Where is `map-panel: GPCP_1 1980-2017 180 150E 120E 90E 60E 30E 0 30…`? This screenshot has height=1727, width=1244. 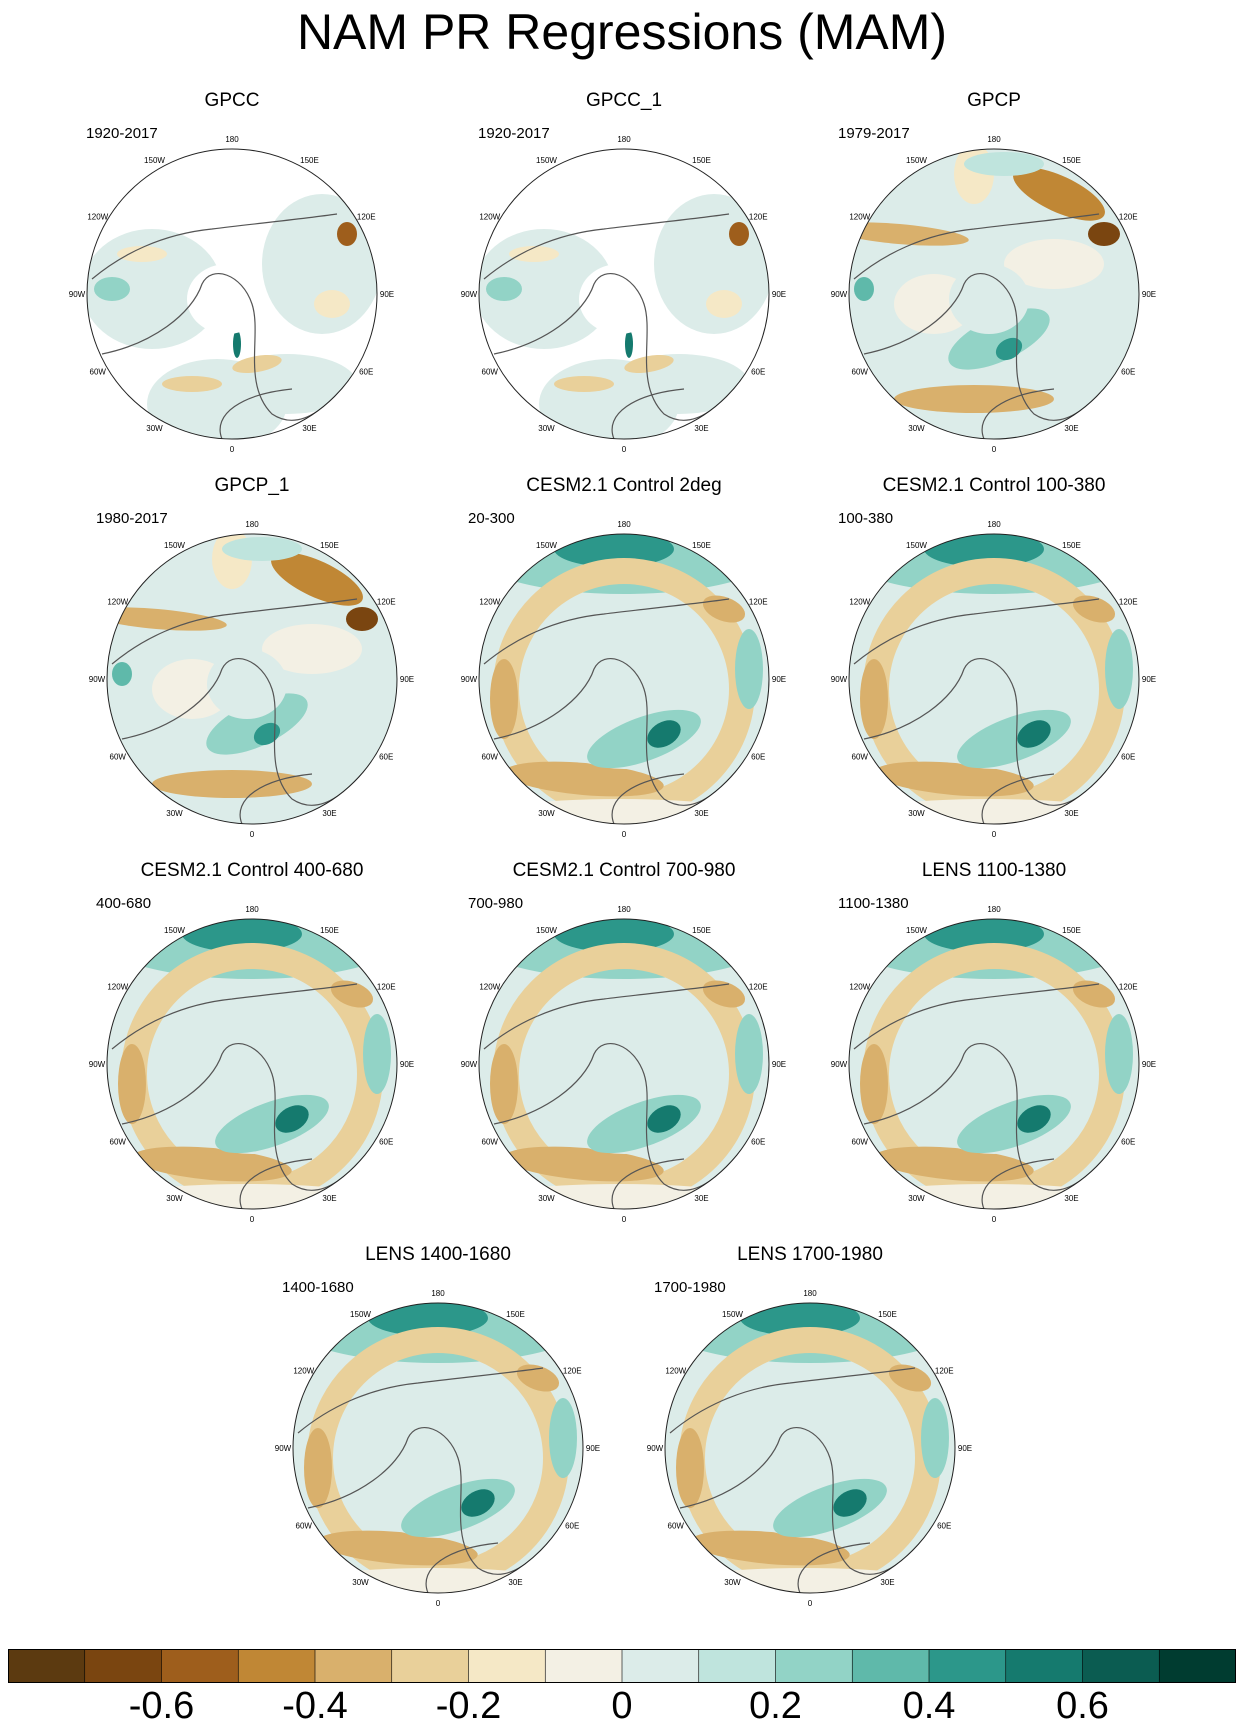
map-panel: GPCP_1 1980-2017 180 150E 120E 90E 60E 30E 0 30… is located at coordinates (252, 656).